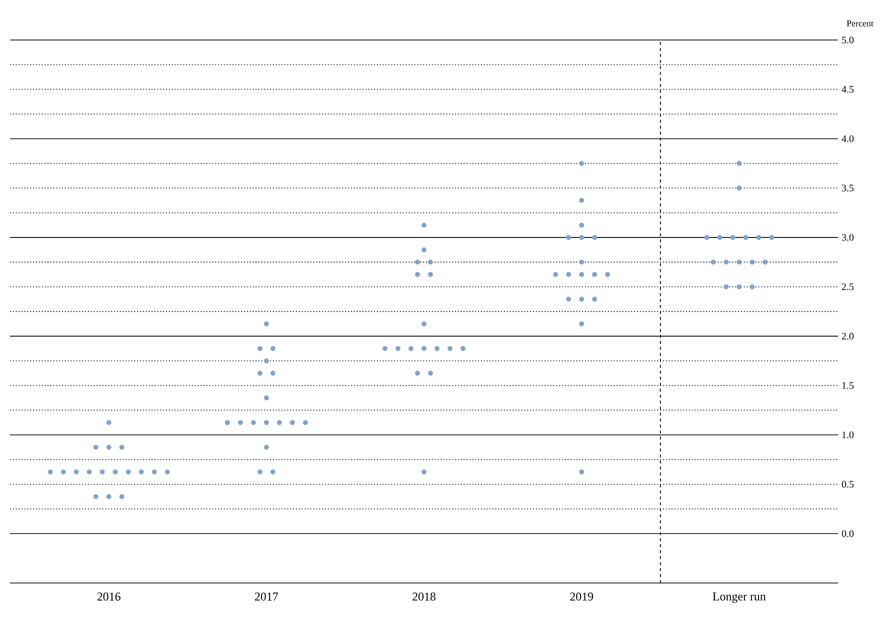 The height and width of the screenshot is (621, 886). Describe the element at coordinates (582, 596) in the screenshot. I see `x-tick-label: 2019` at that location.